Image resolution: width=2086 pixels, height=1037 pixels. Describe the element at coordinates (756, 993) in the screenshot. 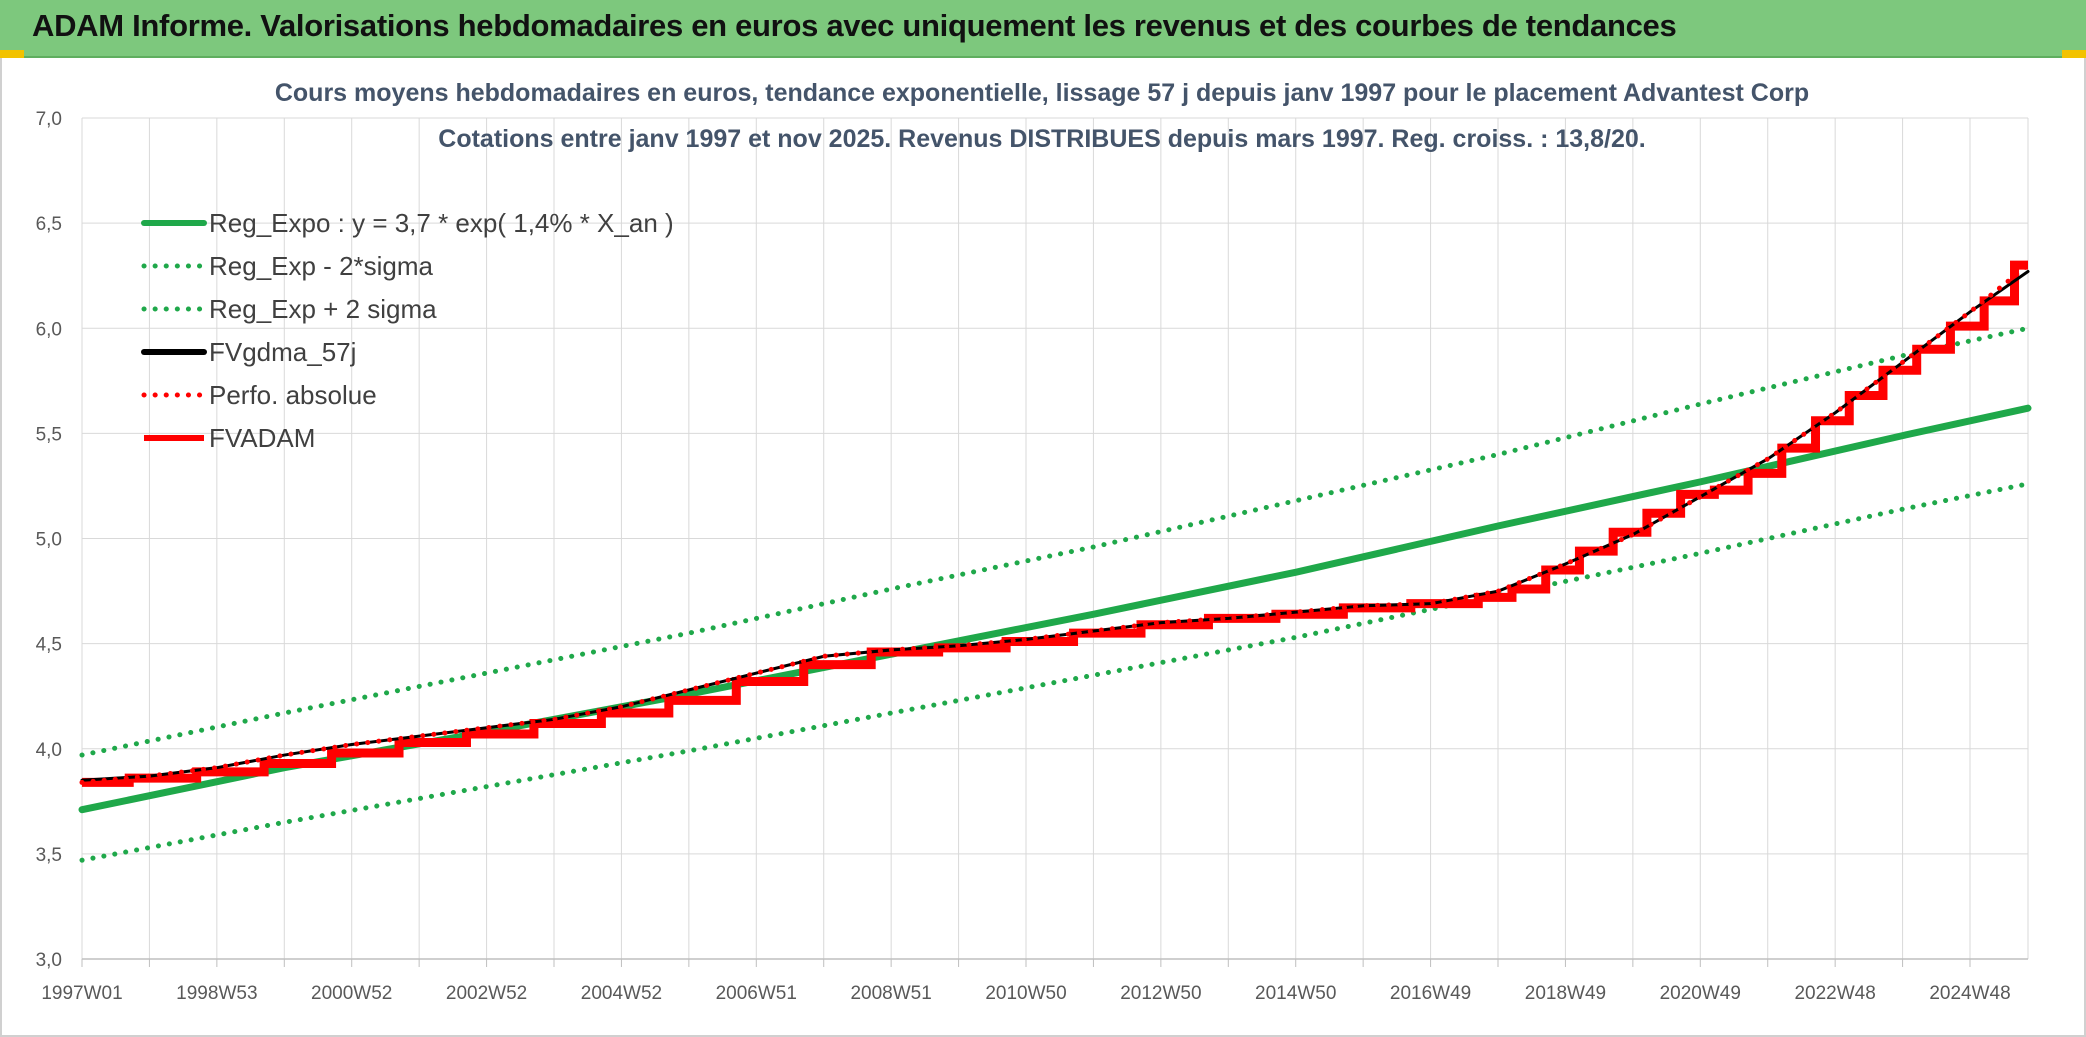

I see `x-tick-label: 2006W51` at that location.